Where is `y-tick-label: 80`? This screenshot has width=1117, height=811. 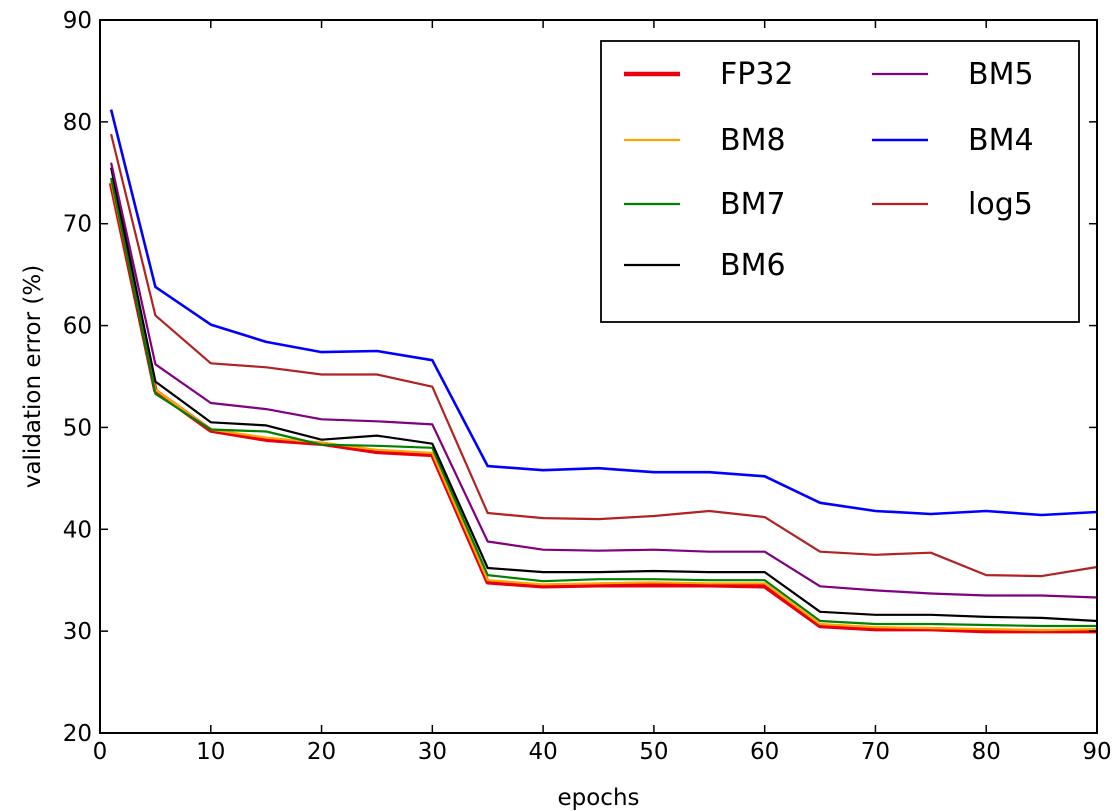
y-tick-label: 80 is located at coordinates (77, 123).